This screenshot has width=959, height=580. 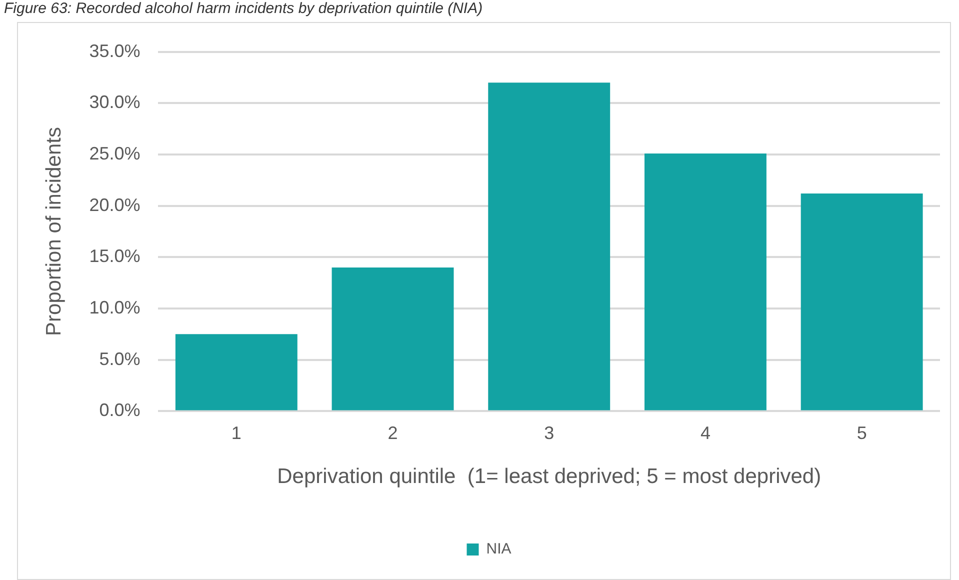 I want to click on x-tick-label: 3, so click(x=549, y=432).